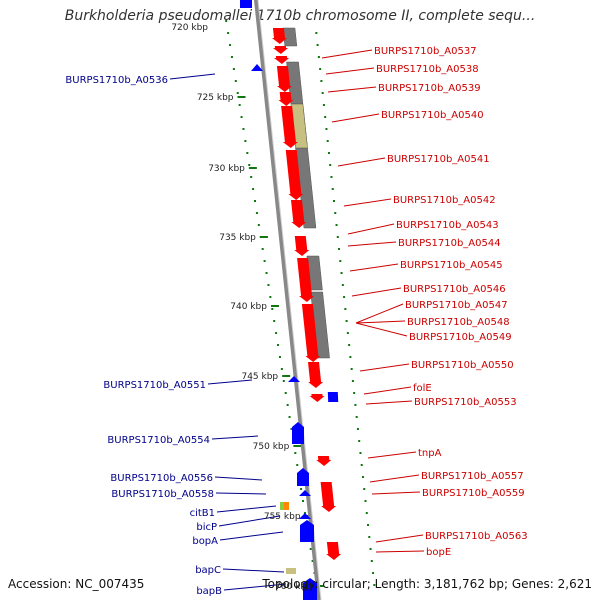  Describe the element at coordinates (458, 322) in the screenshot. I see `gene-label-right: BURPS1710b_A0548` at that location.